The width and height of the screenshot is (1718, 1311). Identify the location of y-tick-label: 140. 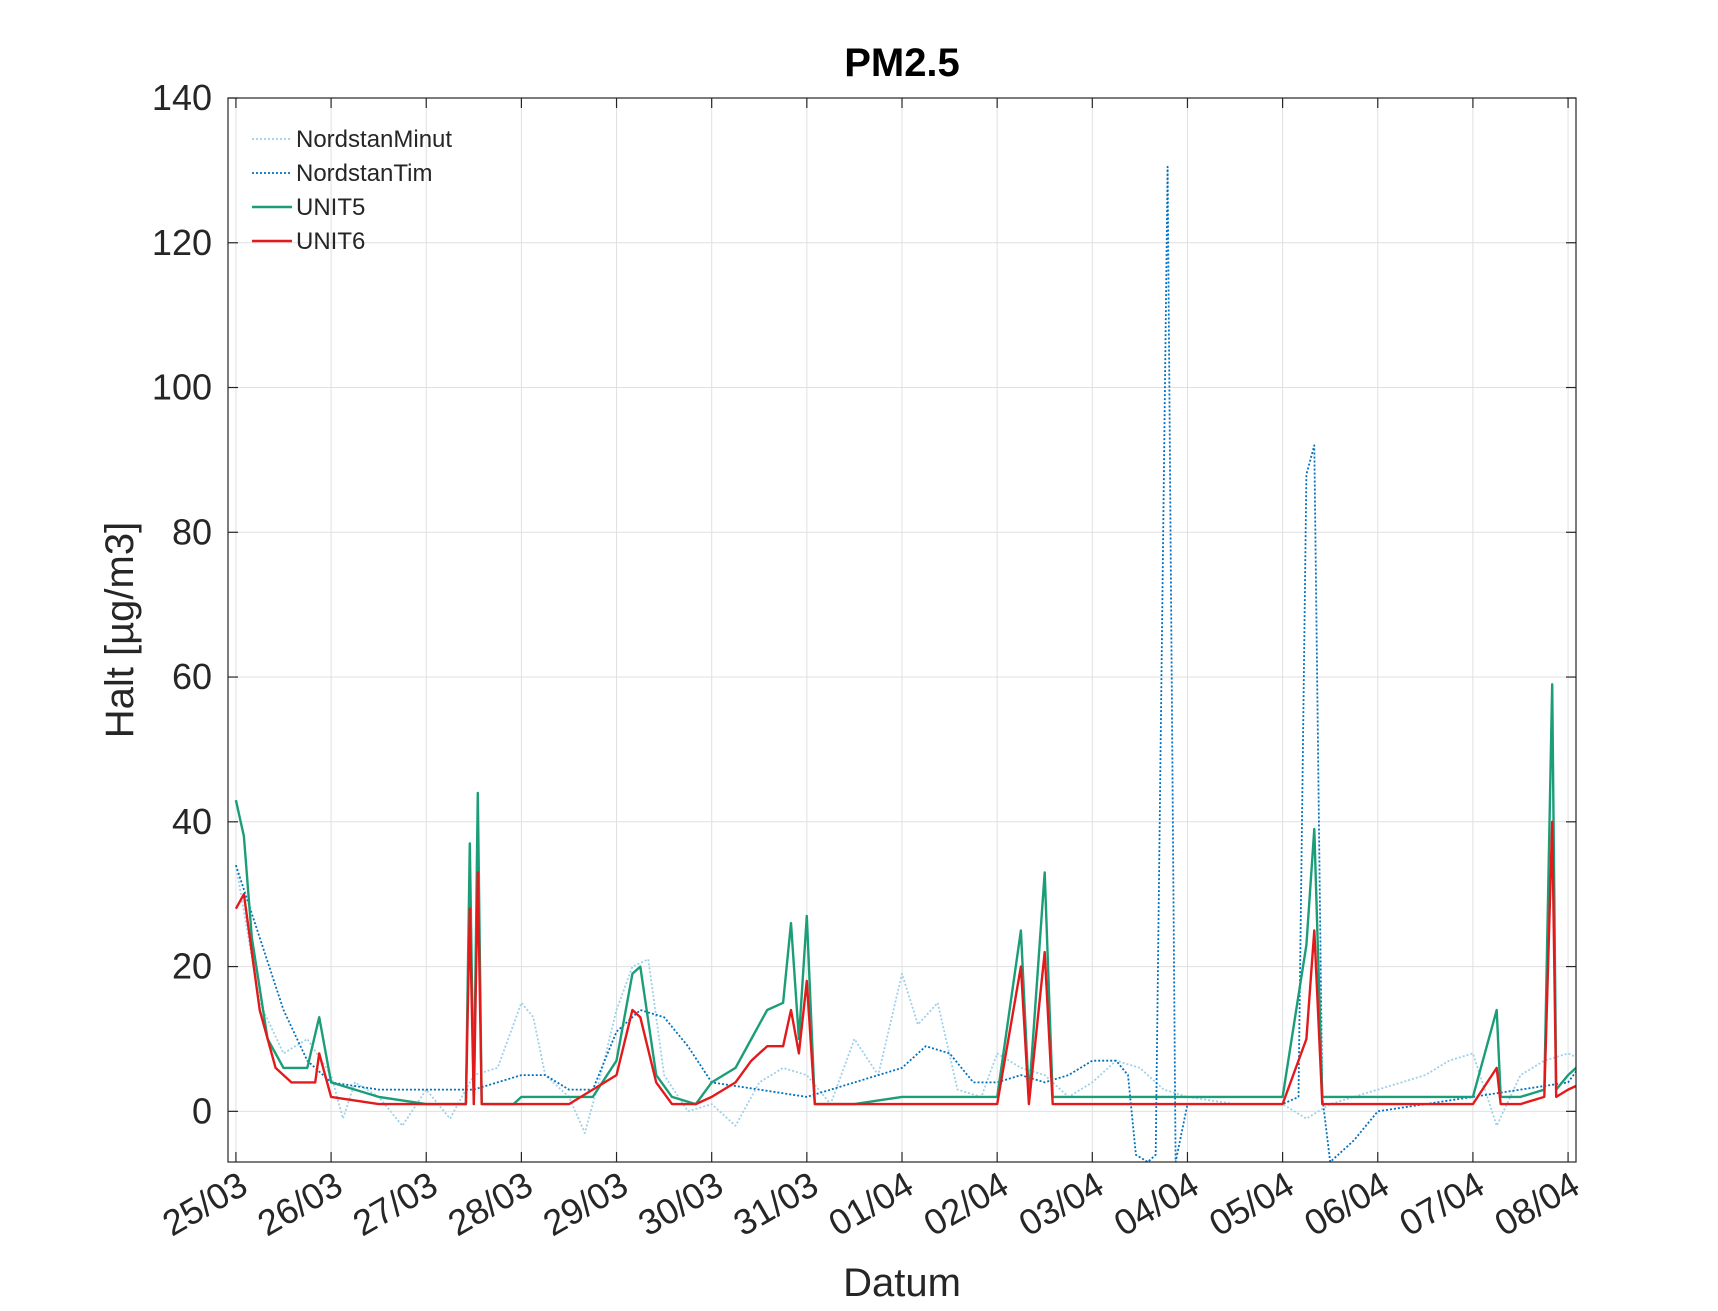
(182, 97).